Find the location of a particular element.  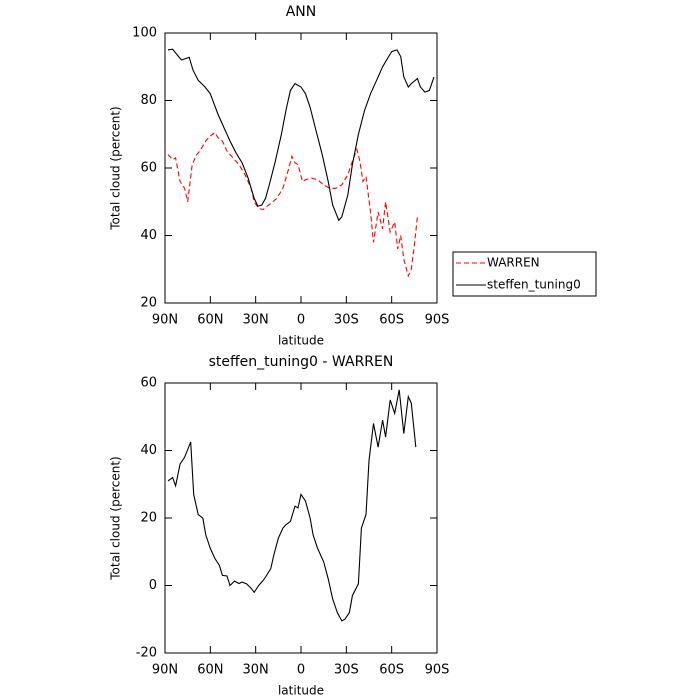

y-tick-label: 80 is located at coordinates (148, 100).